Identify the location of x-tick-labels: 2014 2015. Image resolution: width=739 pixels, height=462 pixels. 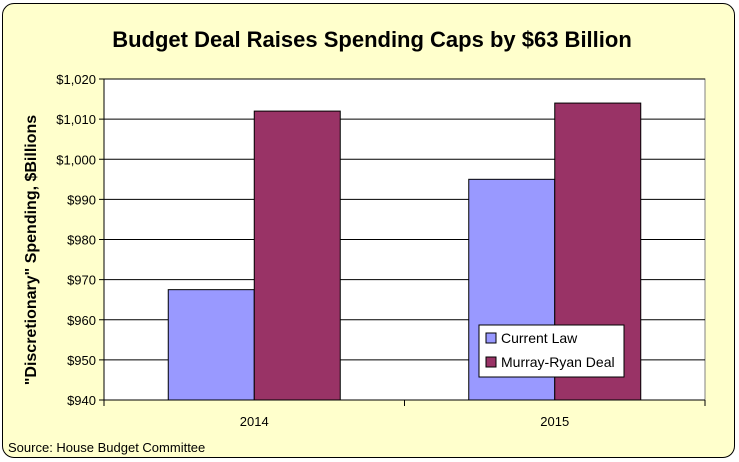
(404, 421).